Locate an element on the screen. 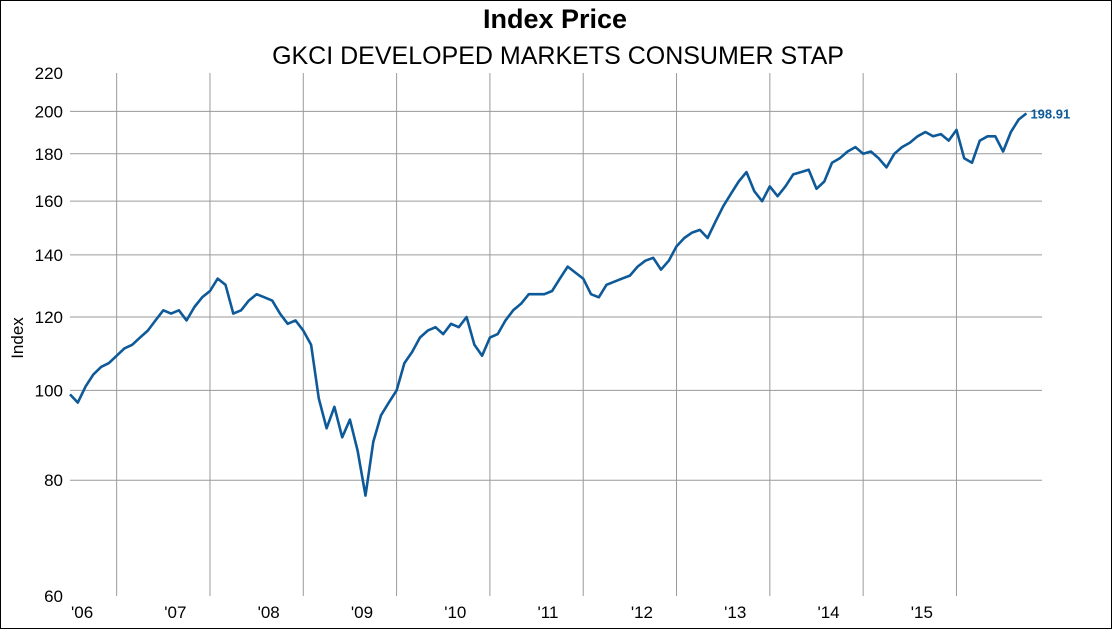  x-tick-label: '10 is located at coordinates (455, 612).